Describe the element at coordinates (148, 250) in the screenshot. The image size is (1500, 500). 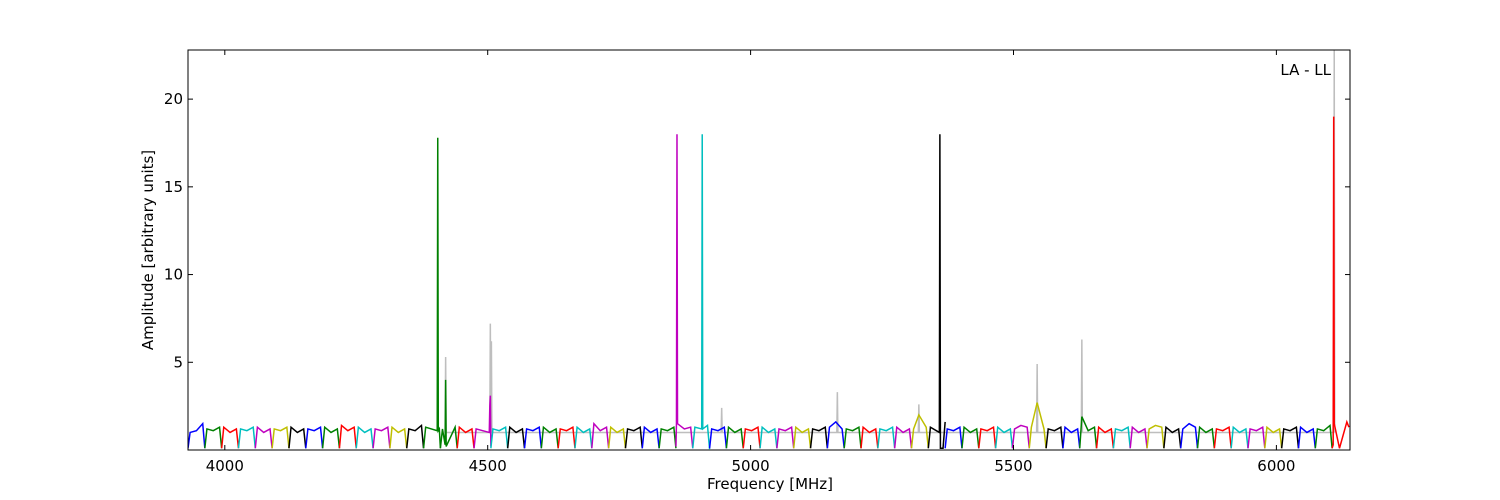
I see `y-axis-label: Amplitude [arbitrary units]` at that location.